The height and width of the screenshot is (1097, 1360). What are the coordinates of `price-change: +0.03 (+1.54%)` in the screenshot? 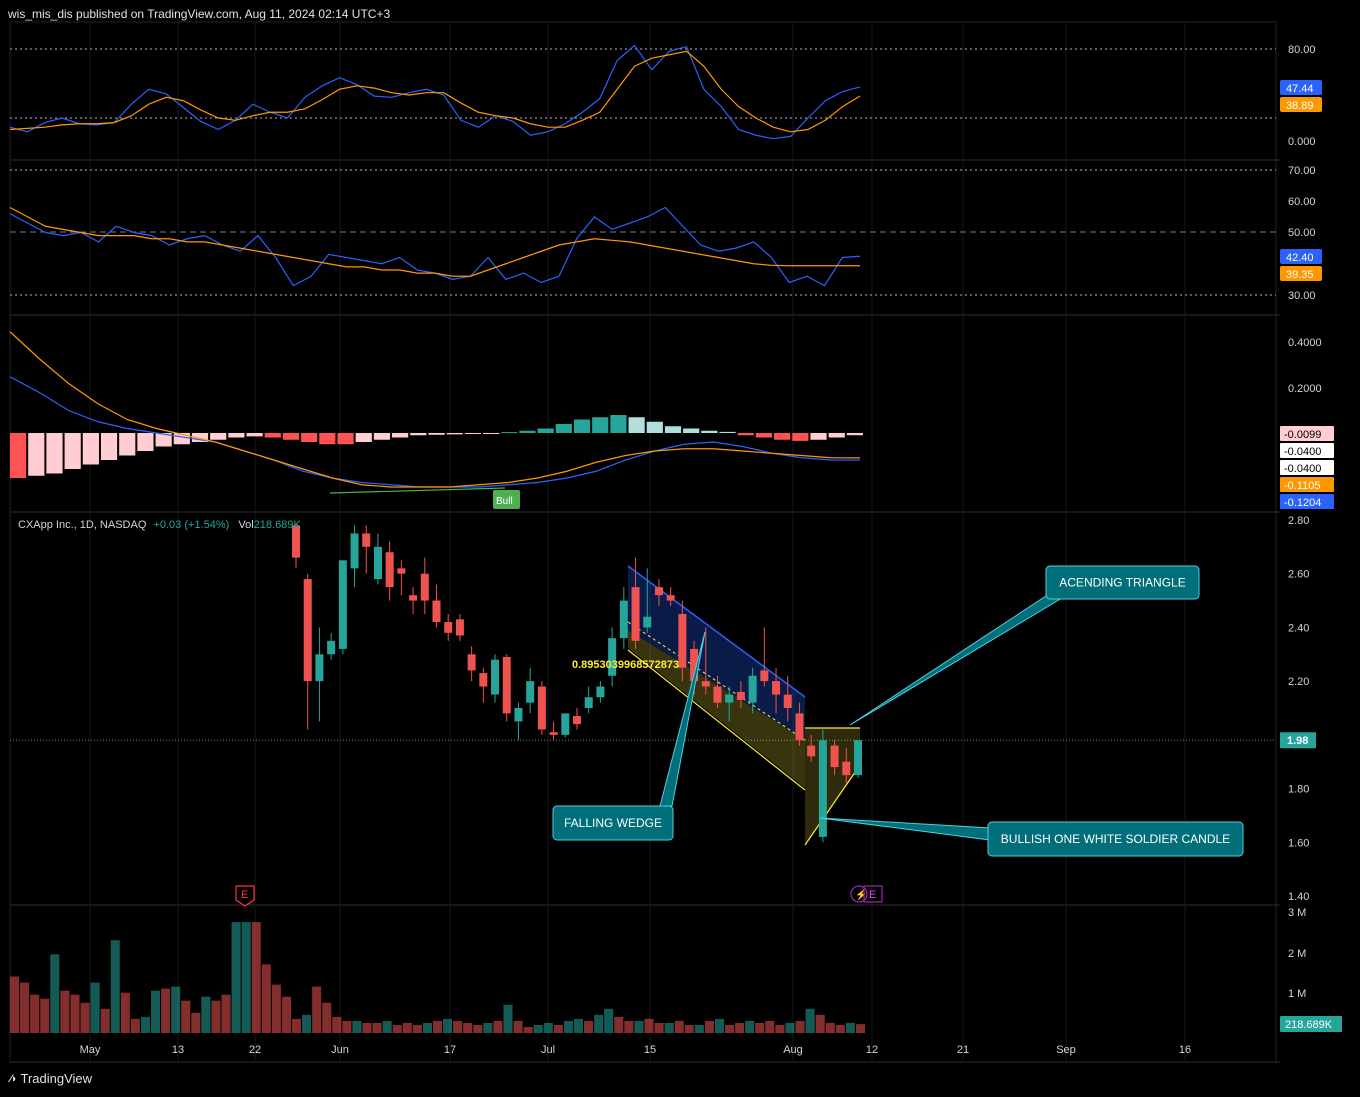 It's located at (191, 525).